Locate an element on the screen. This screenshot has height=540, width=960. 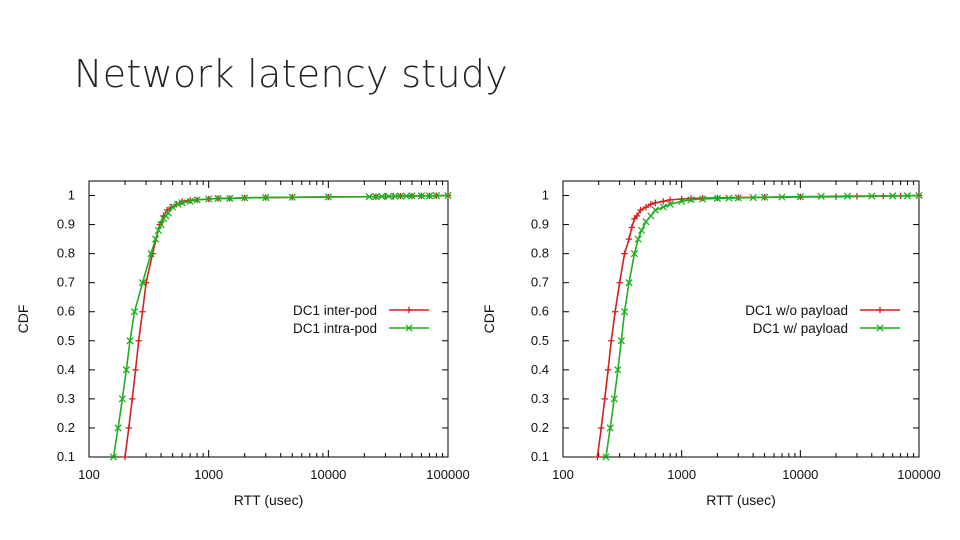
legend: DC1 inter-pod DC1 intra-pod is located at coordinates (361, 319).